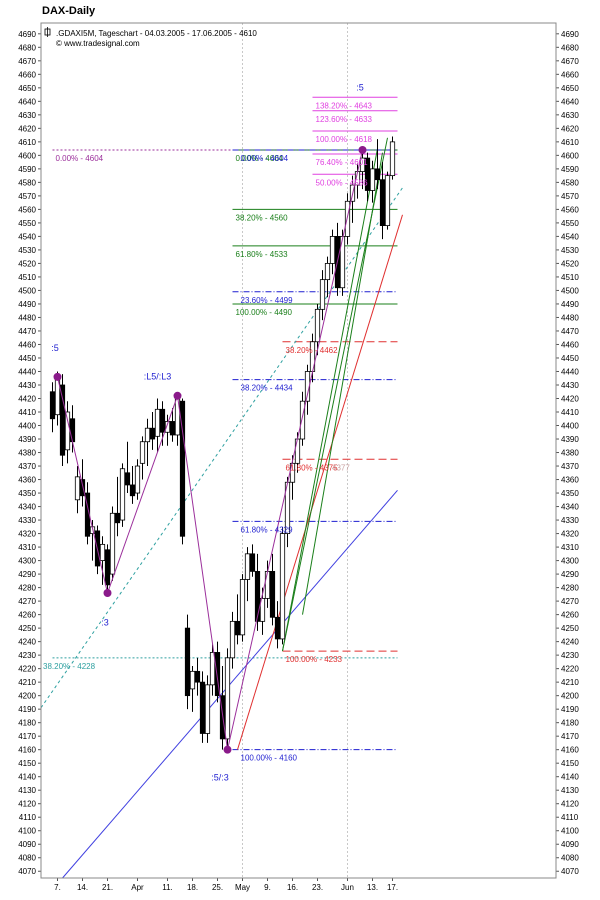 The width and height of the screenshot is (600, 900). I want to click on x-tick-label: 25., so click(217, 887).